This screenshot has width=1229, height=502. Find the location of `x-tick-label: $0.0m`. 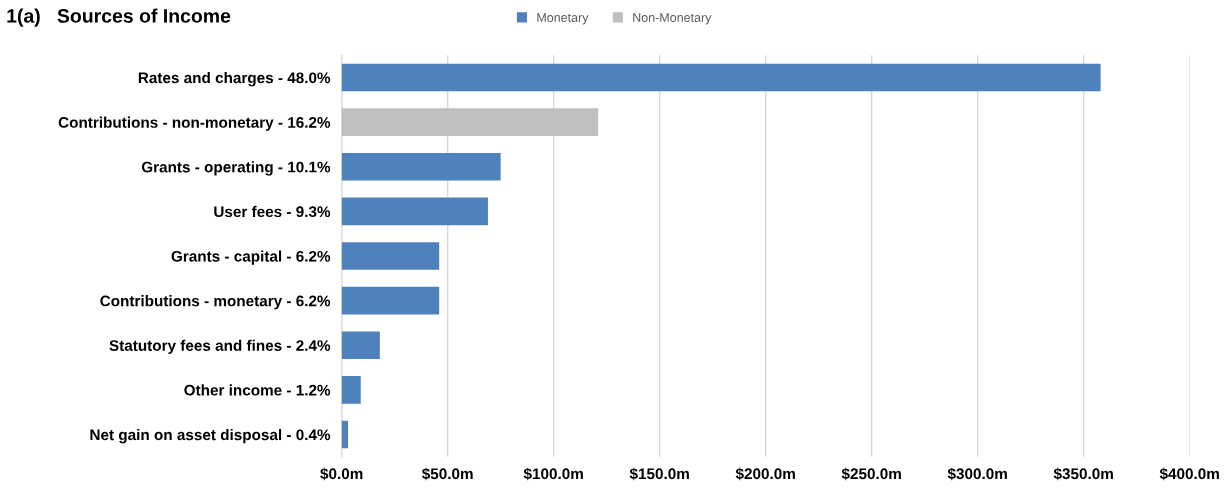

x-tick-label: $0.0m is located at coordinates (341, 474).